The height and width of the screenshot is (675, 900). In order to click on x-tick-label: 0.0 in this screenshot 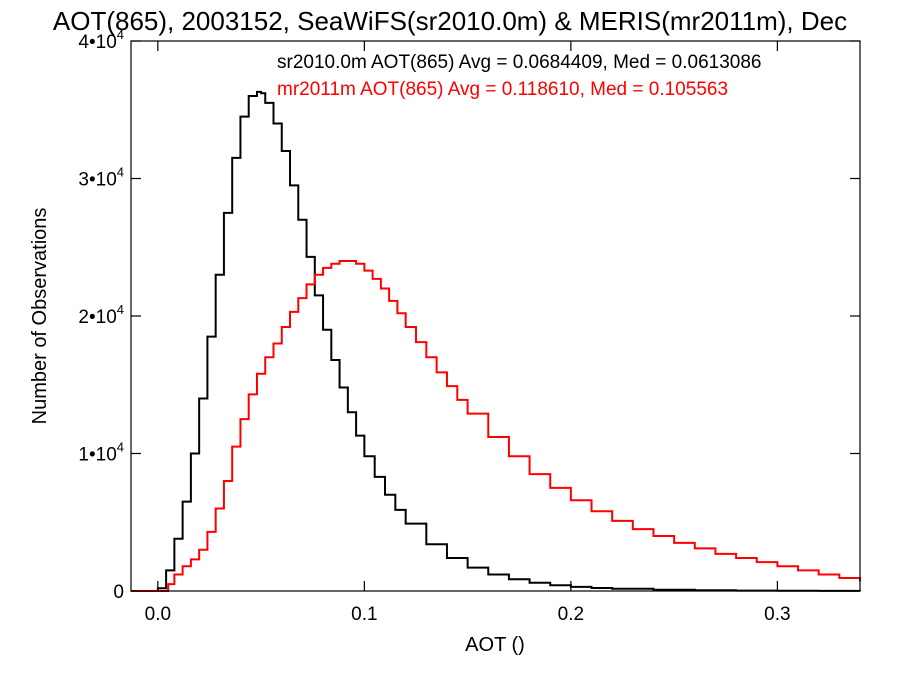, I will do `click(158, 614)`.